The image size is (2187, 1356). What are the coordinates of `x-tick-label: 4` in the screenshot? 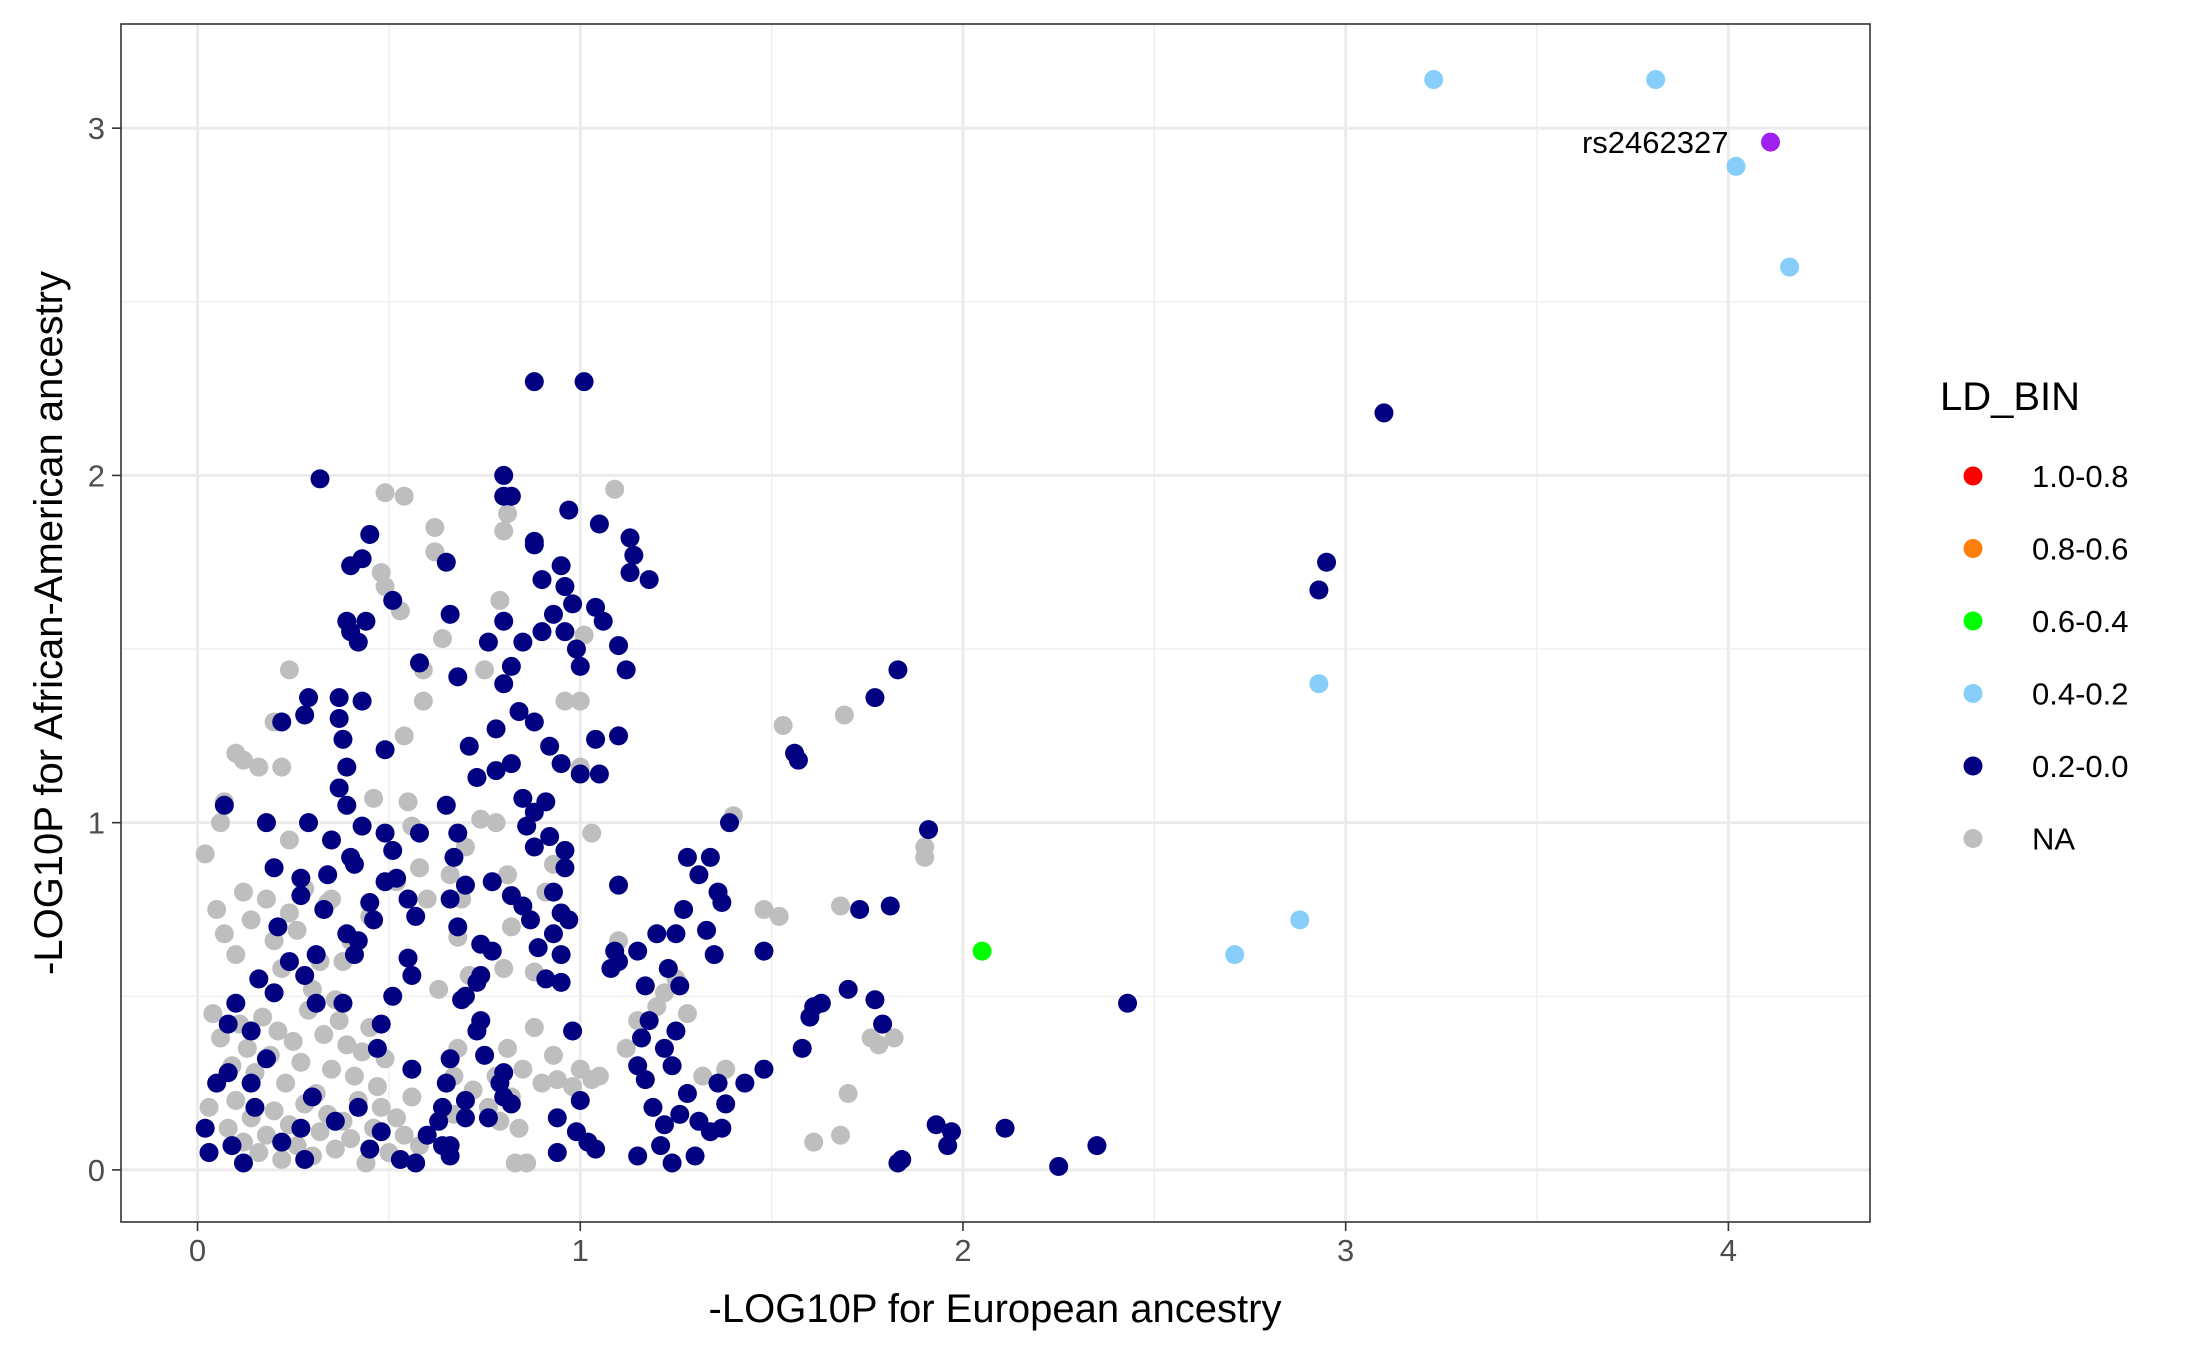 It's located at (1728, 1250).